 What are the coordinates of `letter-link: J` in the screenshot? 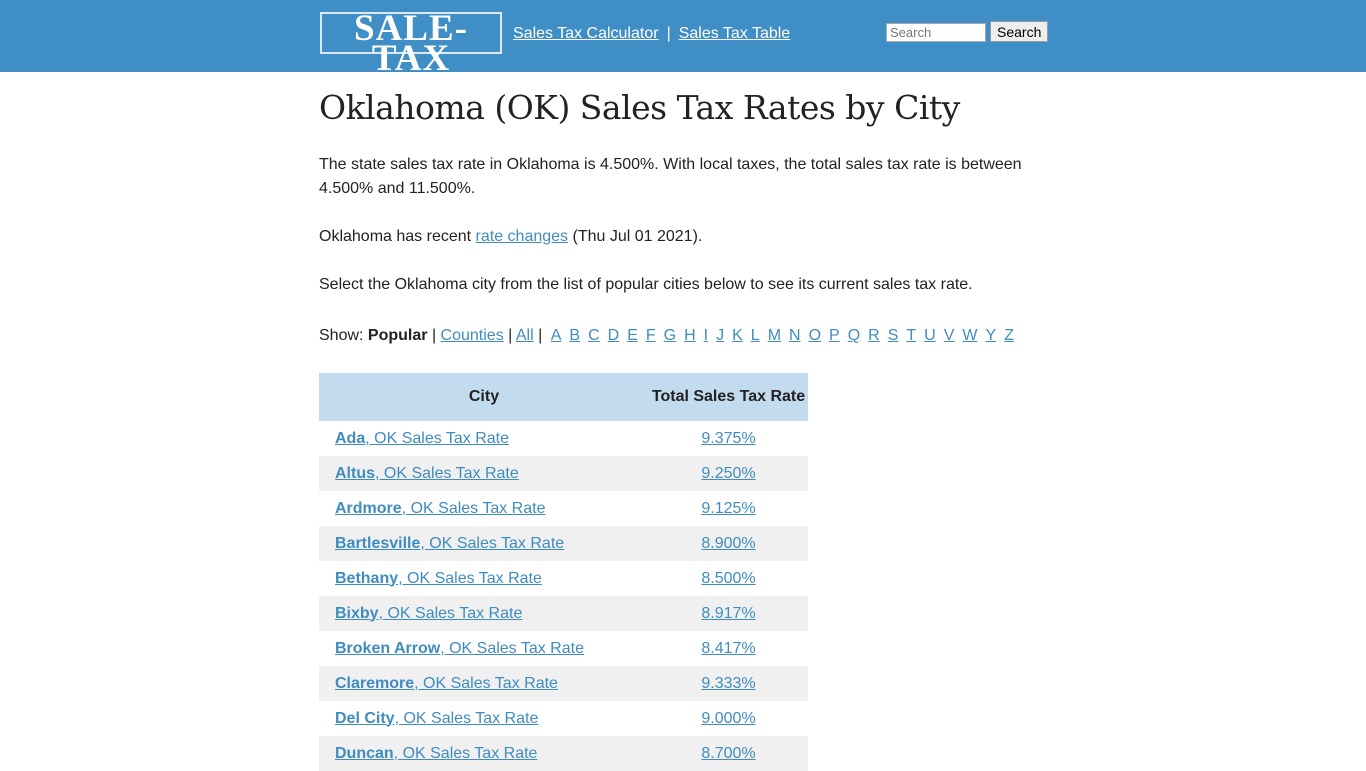 It's located at (720, 335).